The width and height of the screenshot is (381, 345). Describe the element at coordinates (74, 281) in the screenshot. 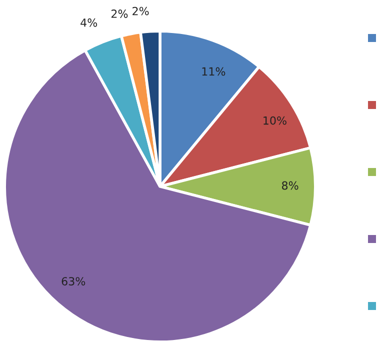

I see `data-label: 63%` at that location.